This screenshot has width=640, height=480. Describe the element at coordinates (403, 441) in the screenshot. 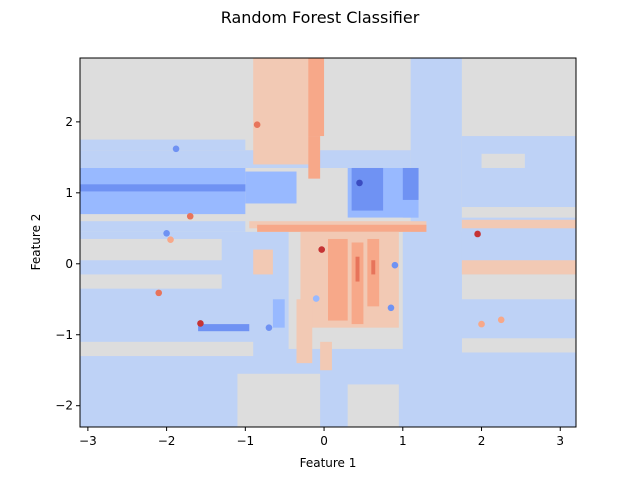

I see `x-tick-label: 1` at that location.